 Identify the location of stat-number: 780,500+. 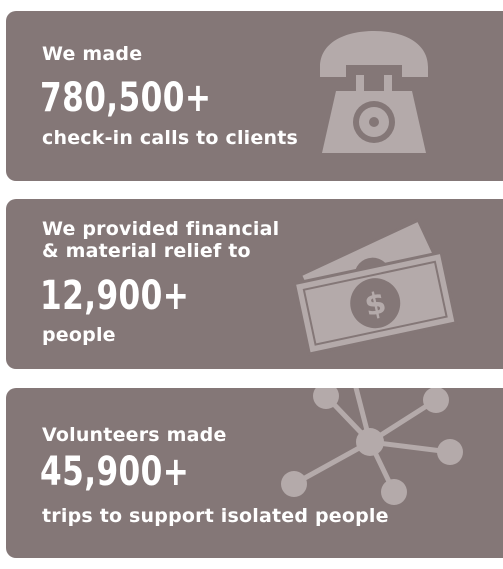
(126, 98).